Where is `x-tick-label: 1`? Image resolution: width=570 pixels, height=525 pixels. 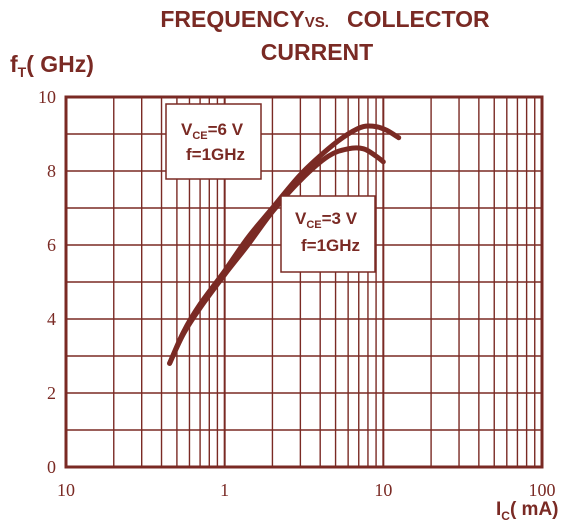
x-tick-label: 1 is located at coordinates (224, 490).